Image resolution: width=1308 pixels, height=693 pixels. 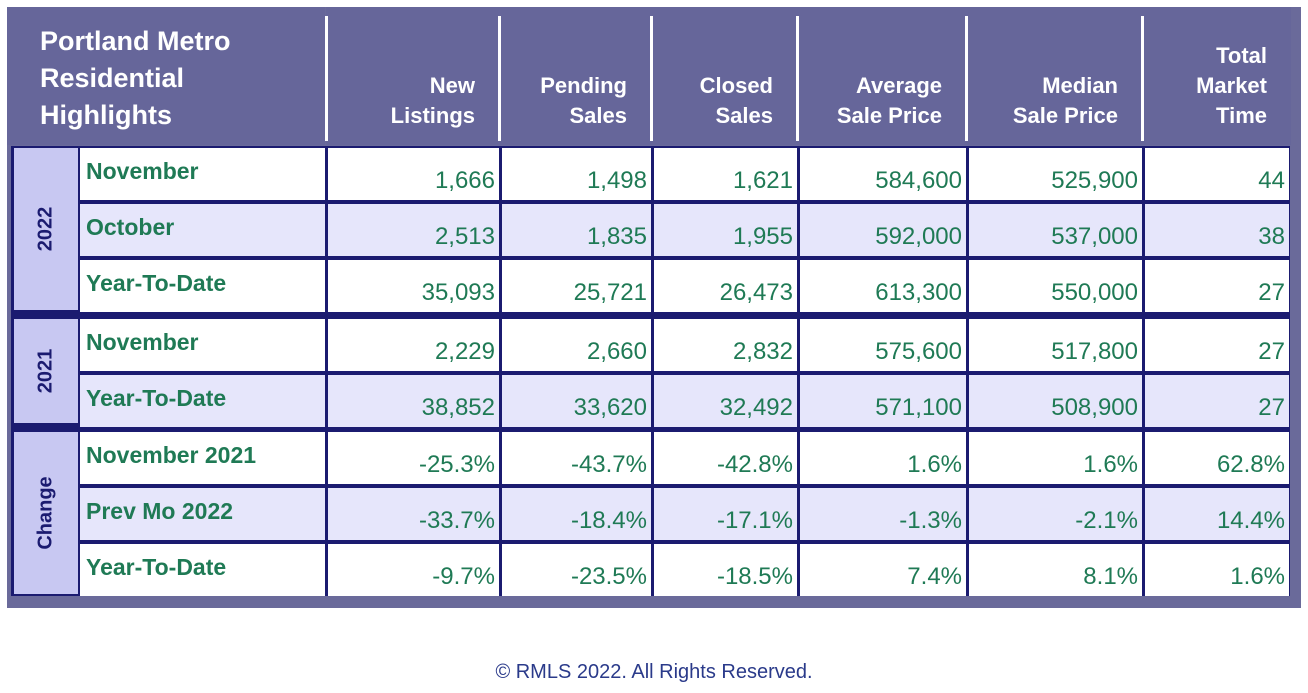 I want to click on cell-value: 35,093, so click(x=458, y=292).